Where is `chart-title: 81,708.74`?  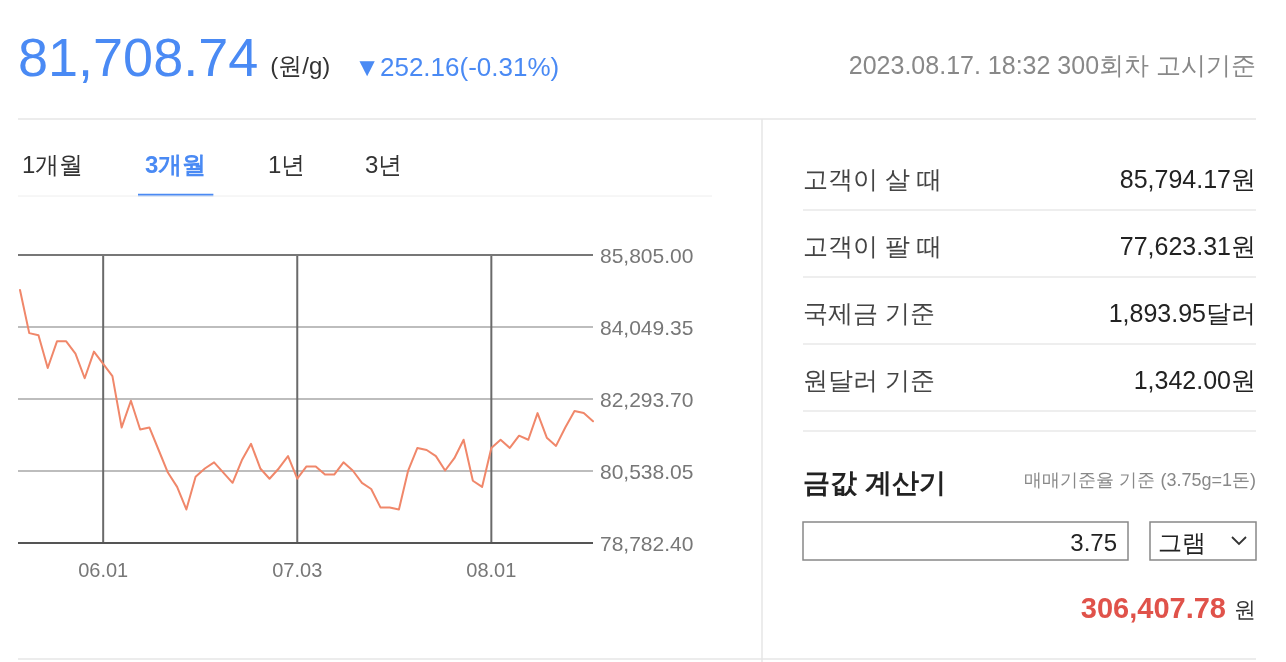
chart-title: 81,708.74 is located at coordinates (138, 57).